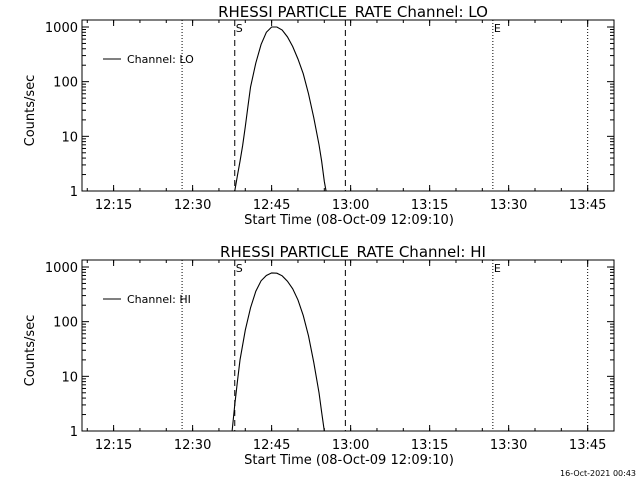 This screenshot has width=640, height=480. What do you see at coordinates (598, 473) in the screenshot?
I see `footer-timestamp: 16-Oct-2021 00:43` at bounding box center [598, 473].